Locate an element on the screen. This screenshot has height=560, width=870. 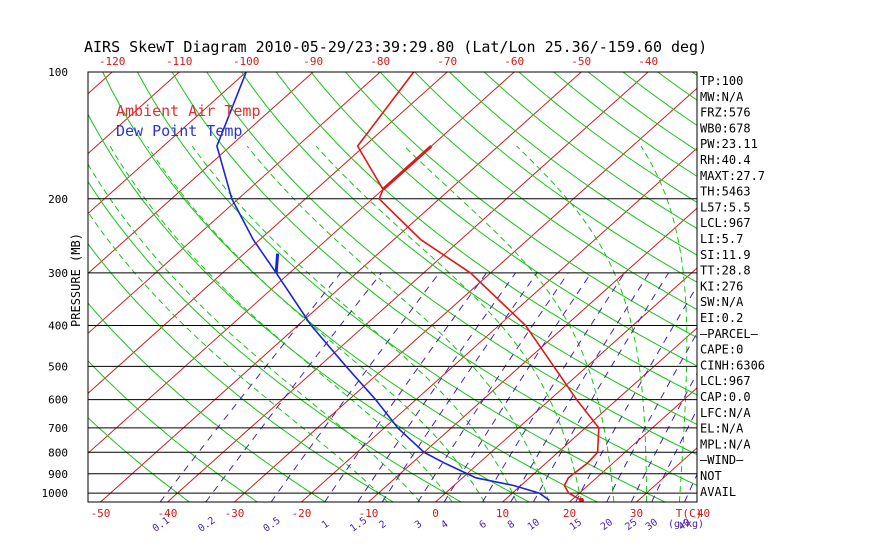
pressure-tick-label: 900 is located at coordinates (58, 474).